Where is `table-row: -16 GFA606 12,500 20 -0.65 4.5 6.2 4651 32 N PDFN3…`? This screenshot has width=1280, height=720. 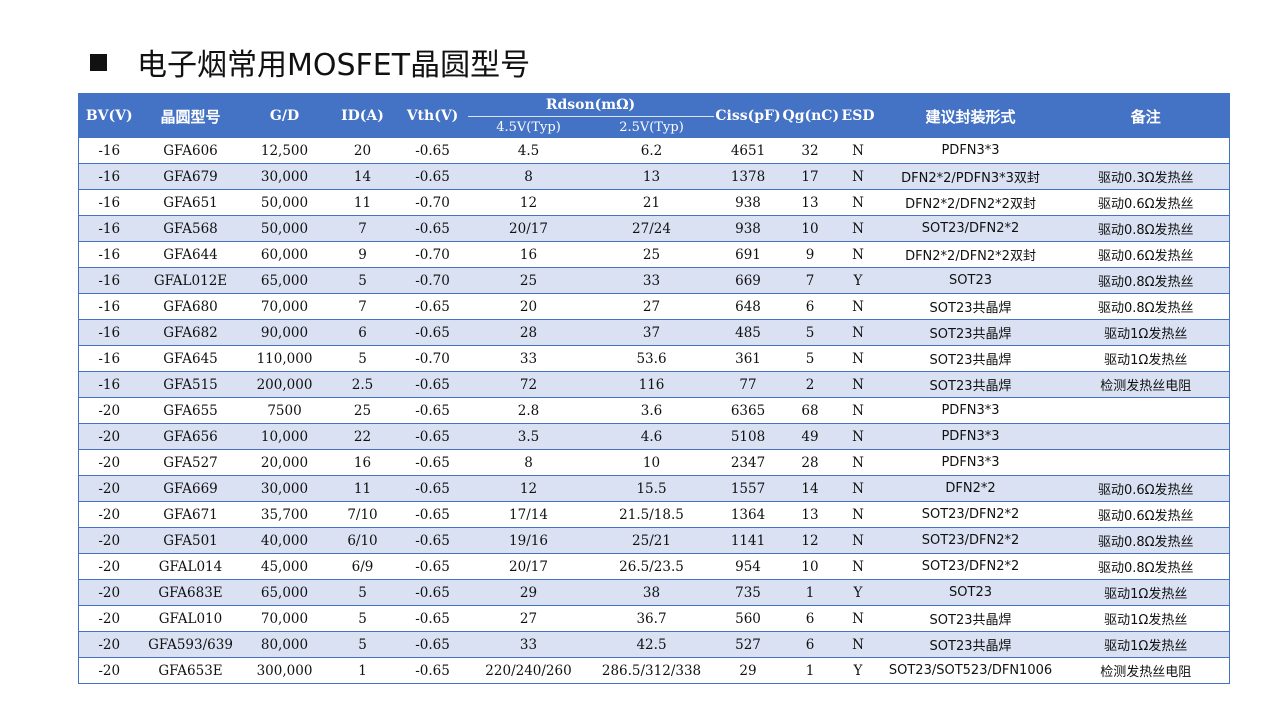
table-row: -16 GFA606 12,500 20 -0.65 4.5 6.2 4651 32 N PDFN3… is located at coordinates (654, 151).